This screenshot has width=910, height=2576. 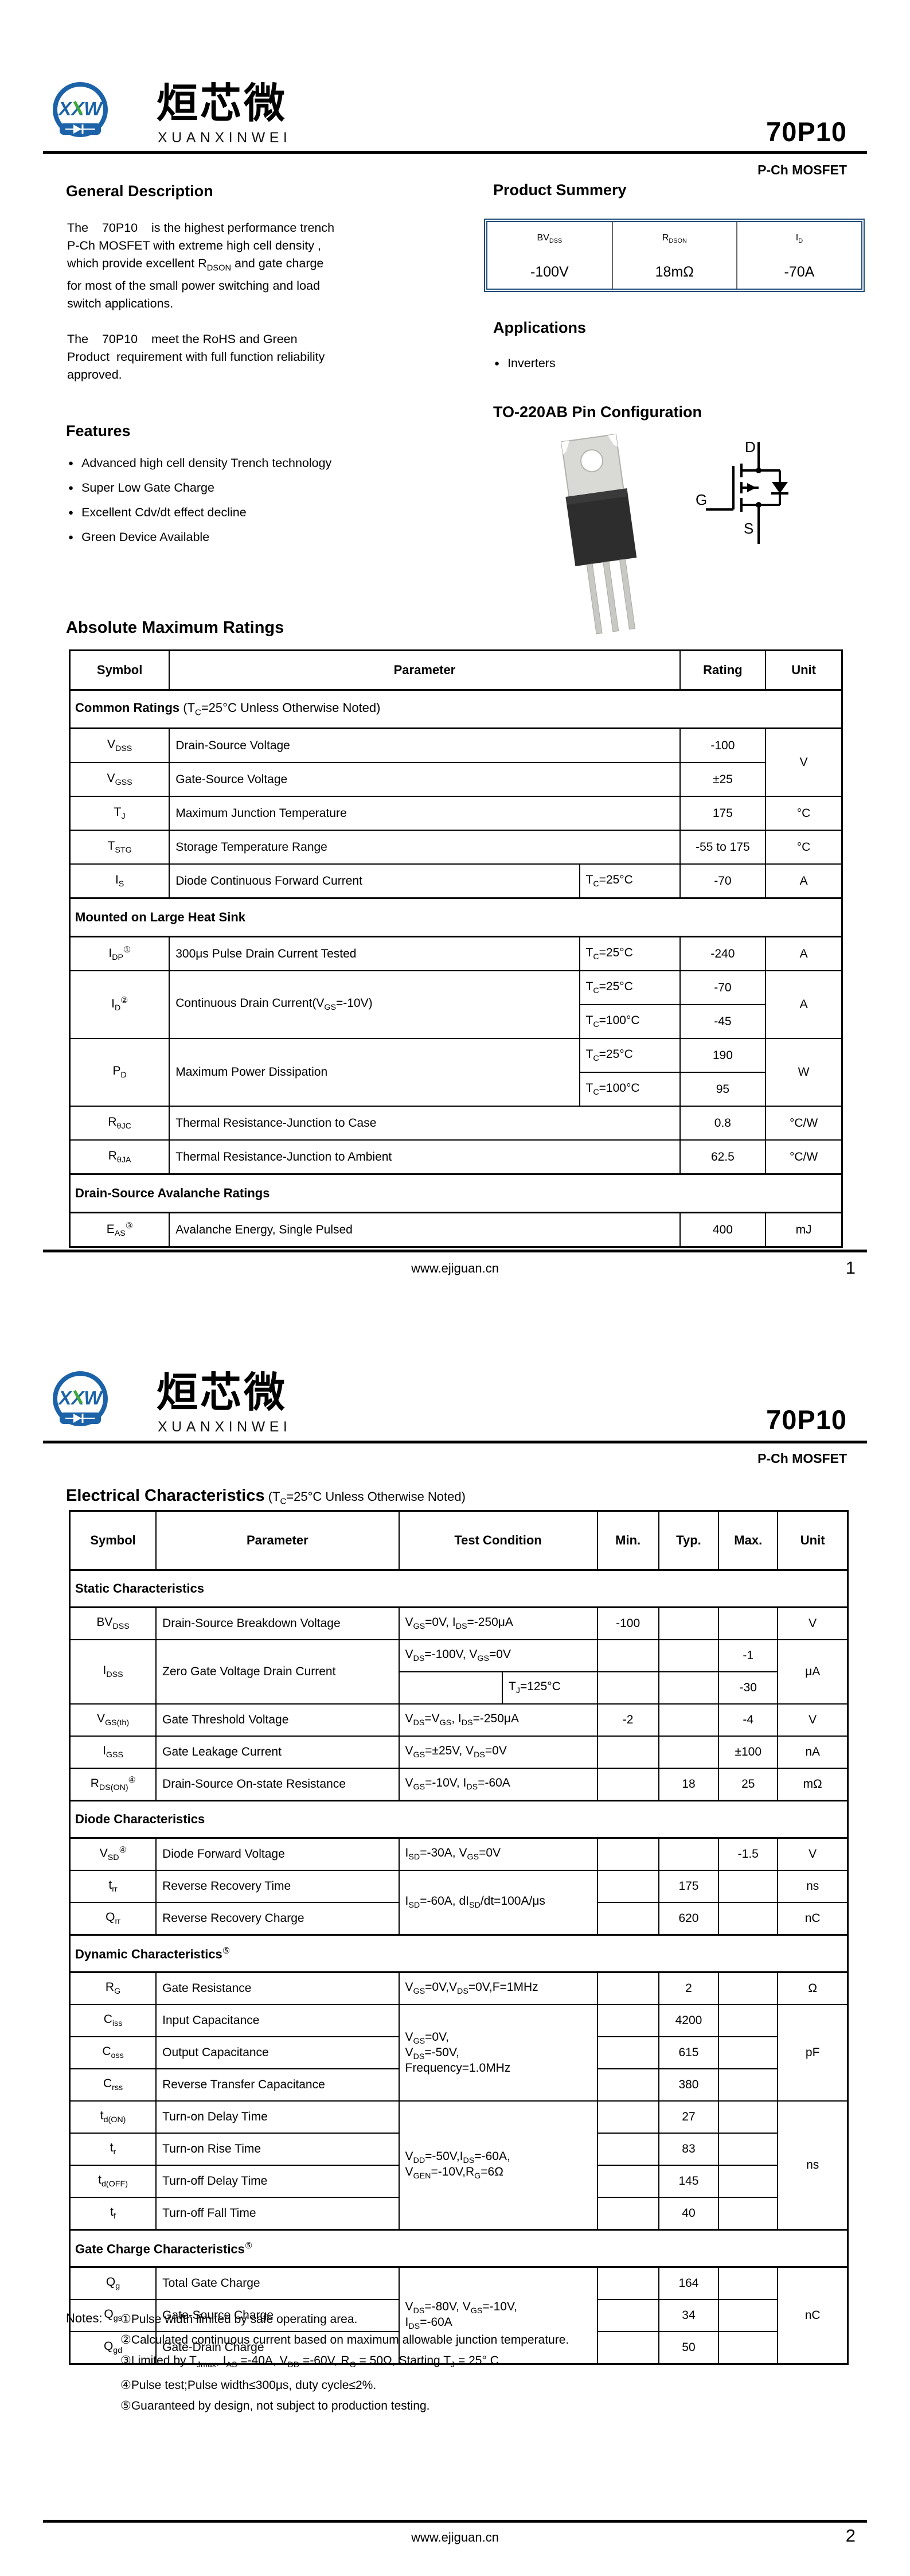 What do you see at coordinates (742, 491) in the screenshot?
I see `mosfet-symbol: D G S` at bounding box center [742, 491].